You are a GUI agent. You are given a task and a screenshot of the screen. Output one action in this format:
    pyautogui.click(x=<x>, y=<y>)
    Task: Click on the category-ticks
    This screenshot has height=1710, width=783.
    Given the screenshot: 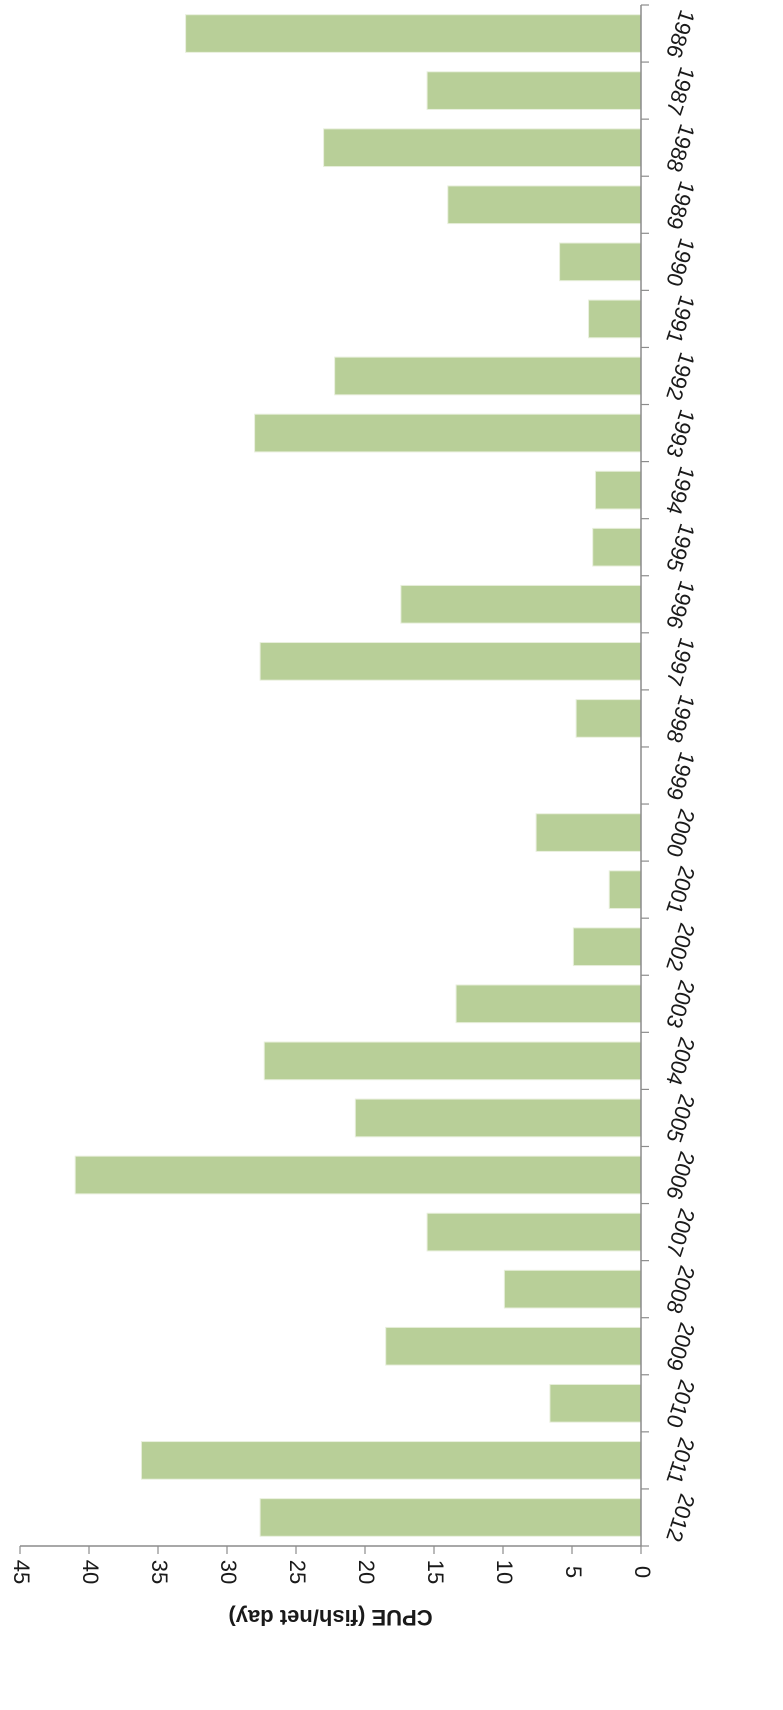 What is the action you would take?
    pyautogui.click(x=645, y=775)
    